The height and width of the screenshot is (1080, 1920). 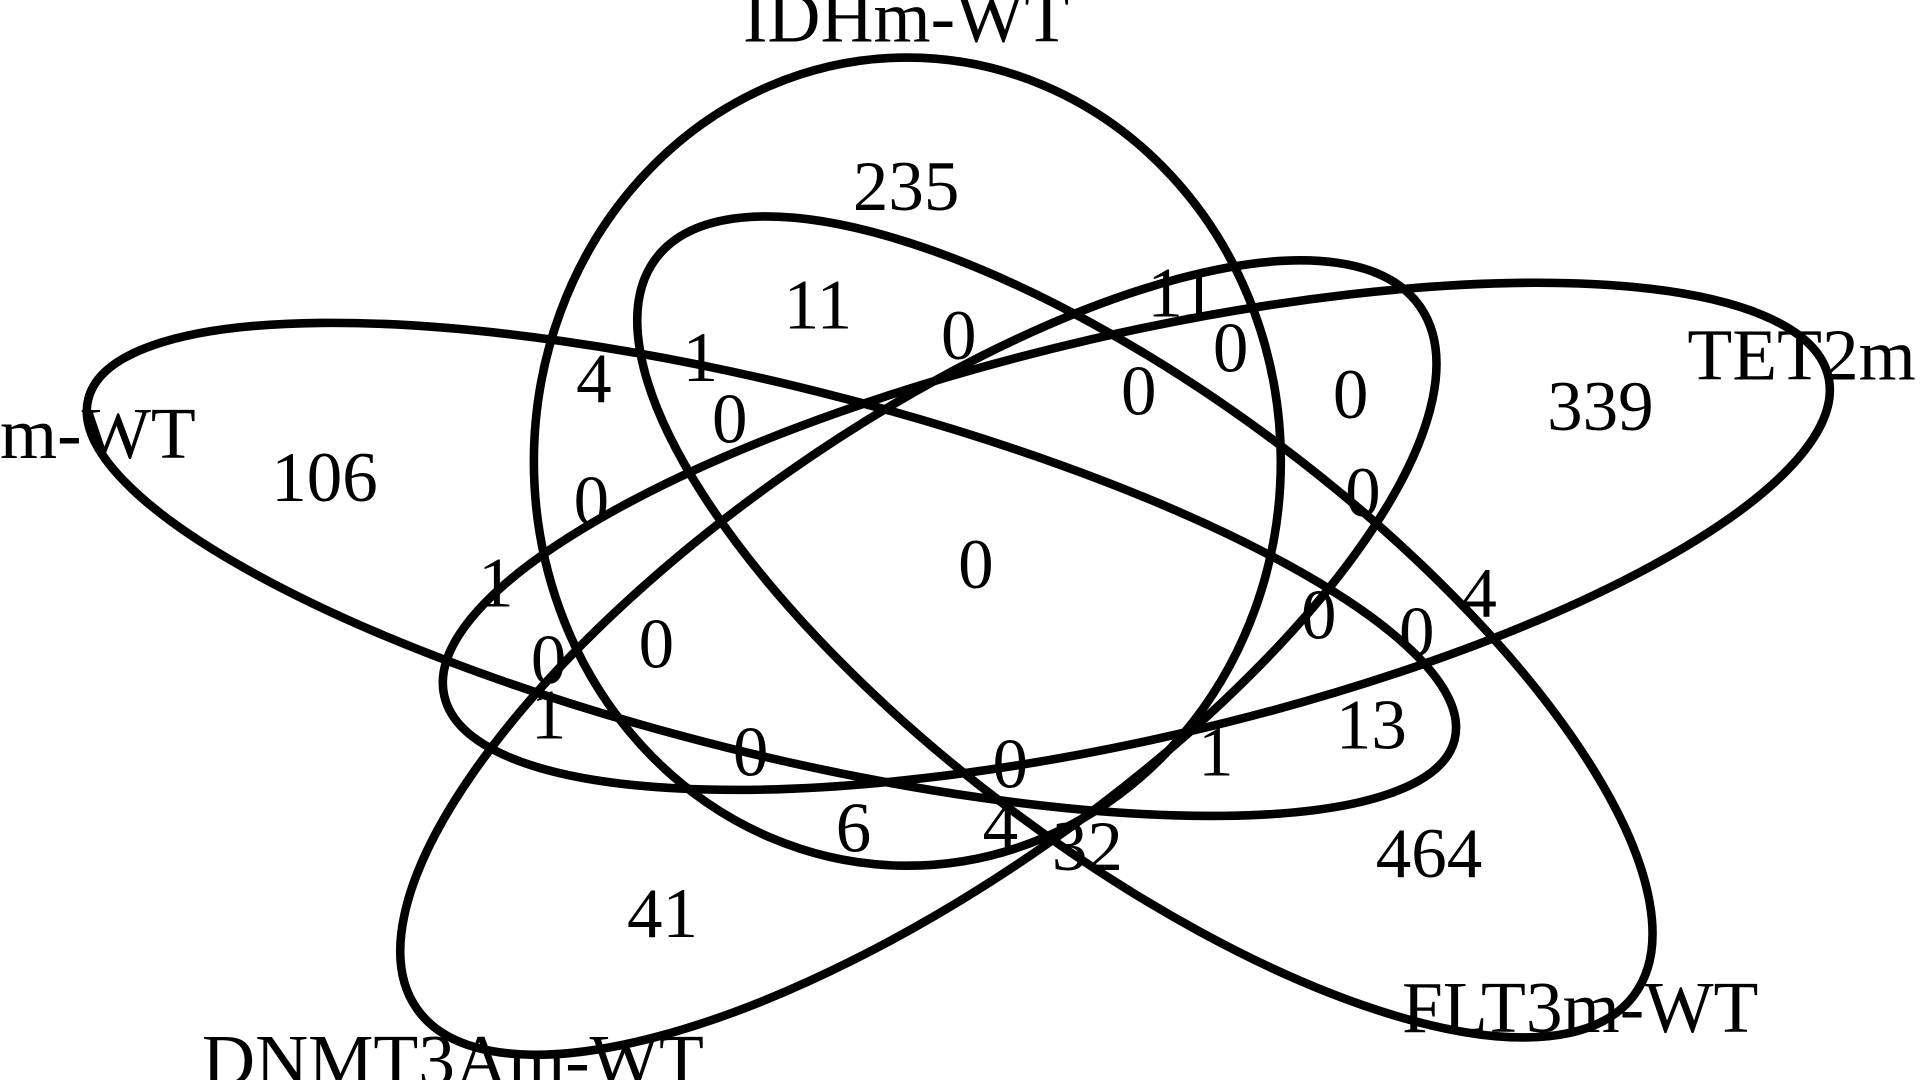 I want to click on region-count: 106, so click(x=324, y=478).